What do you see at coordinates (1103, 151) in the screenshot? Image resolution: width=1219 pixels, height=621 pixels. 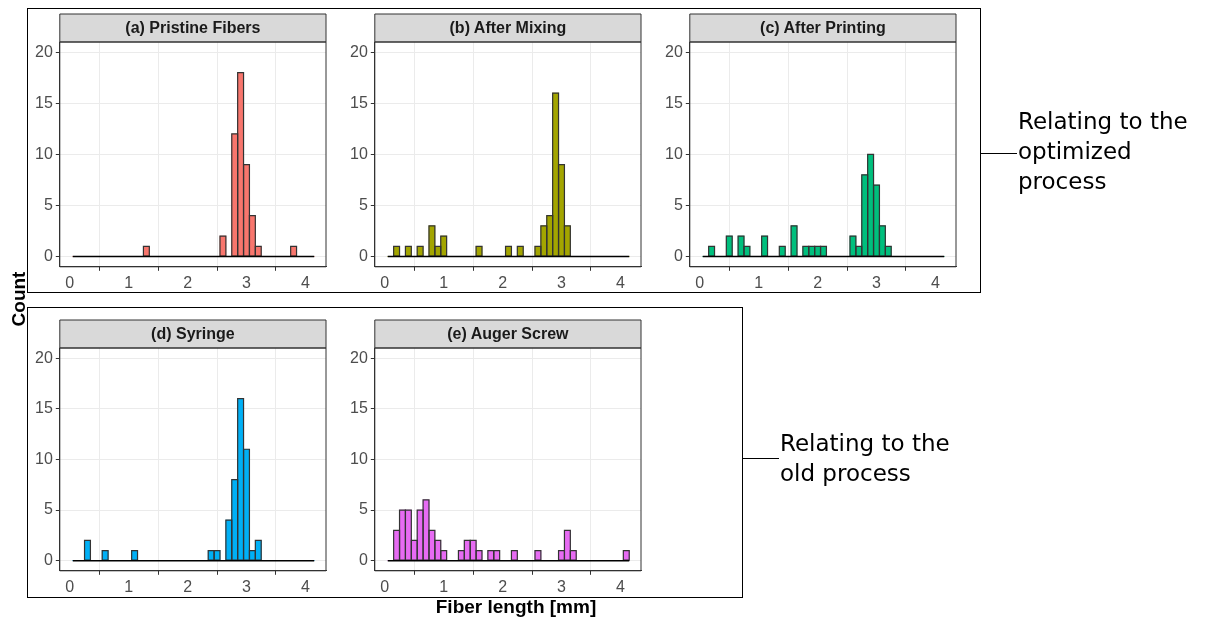 I see `text: Relating to the optimized process` at bounding box center [1103, 151].